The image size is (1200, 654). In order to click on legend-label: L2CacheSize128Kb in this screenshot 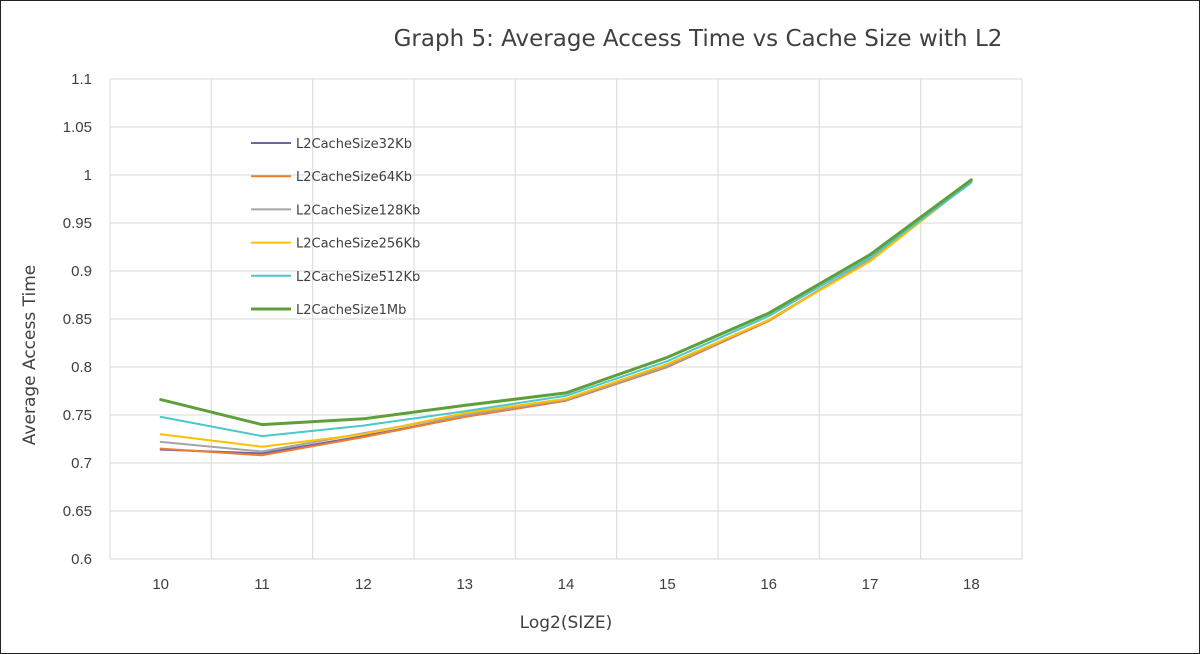, I will do `click(358, 210)`.